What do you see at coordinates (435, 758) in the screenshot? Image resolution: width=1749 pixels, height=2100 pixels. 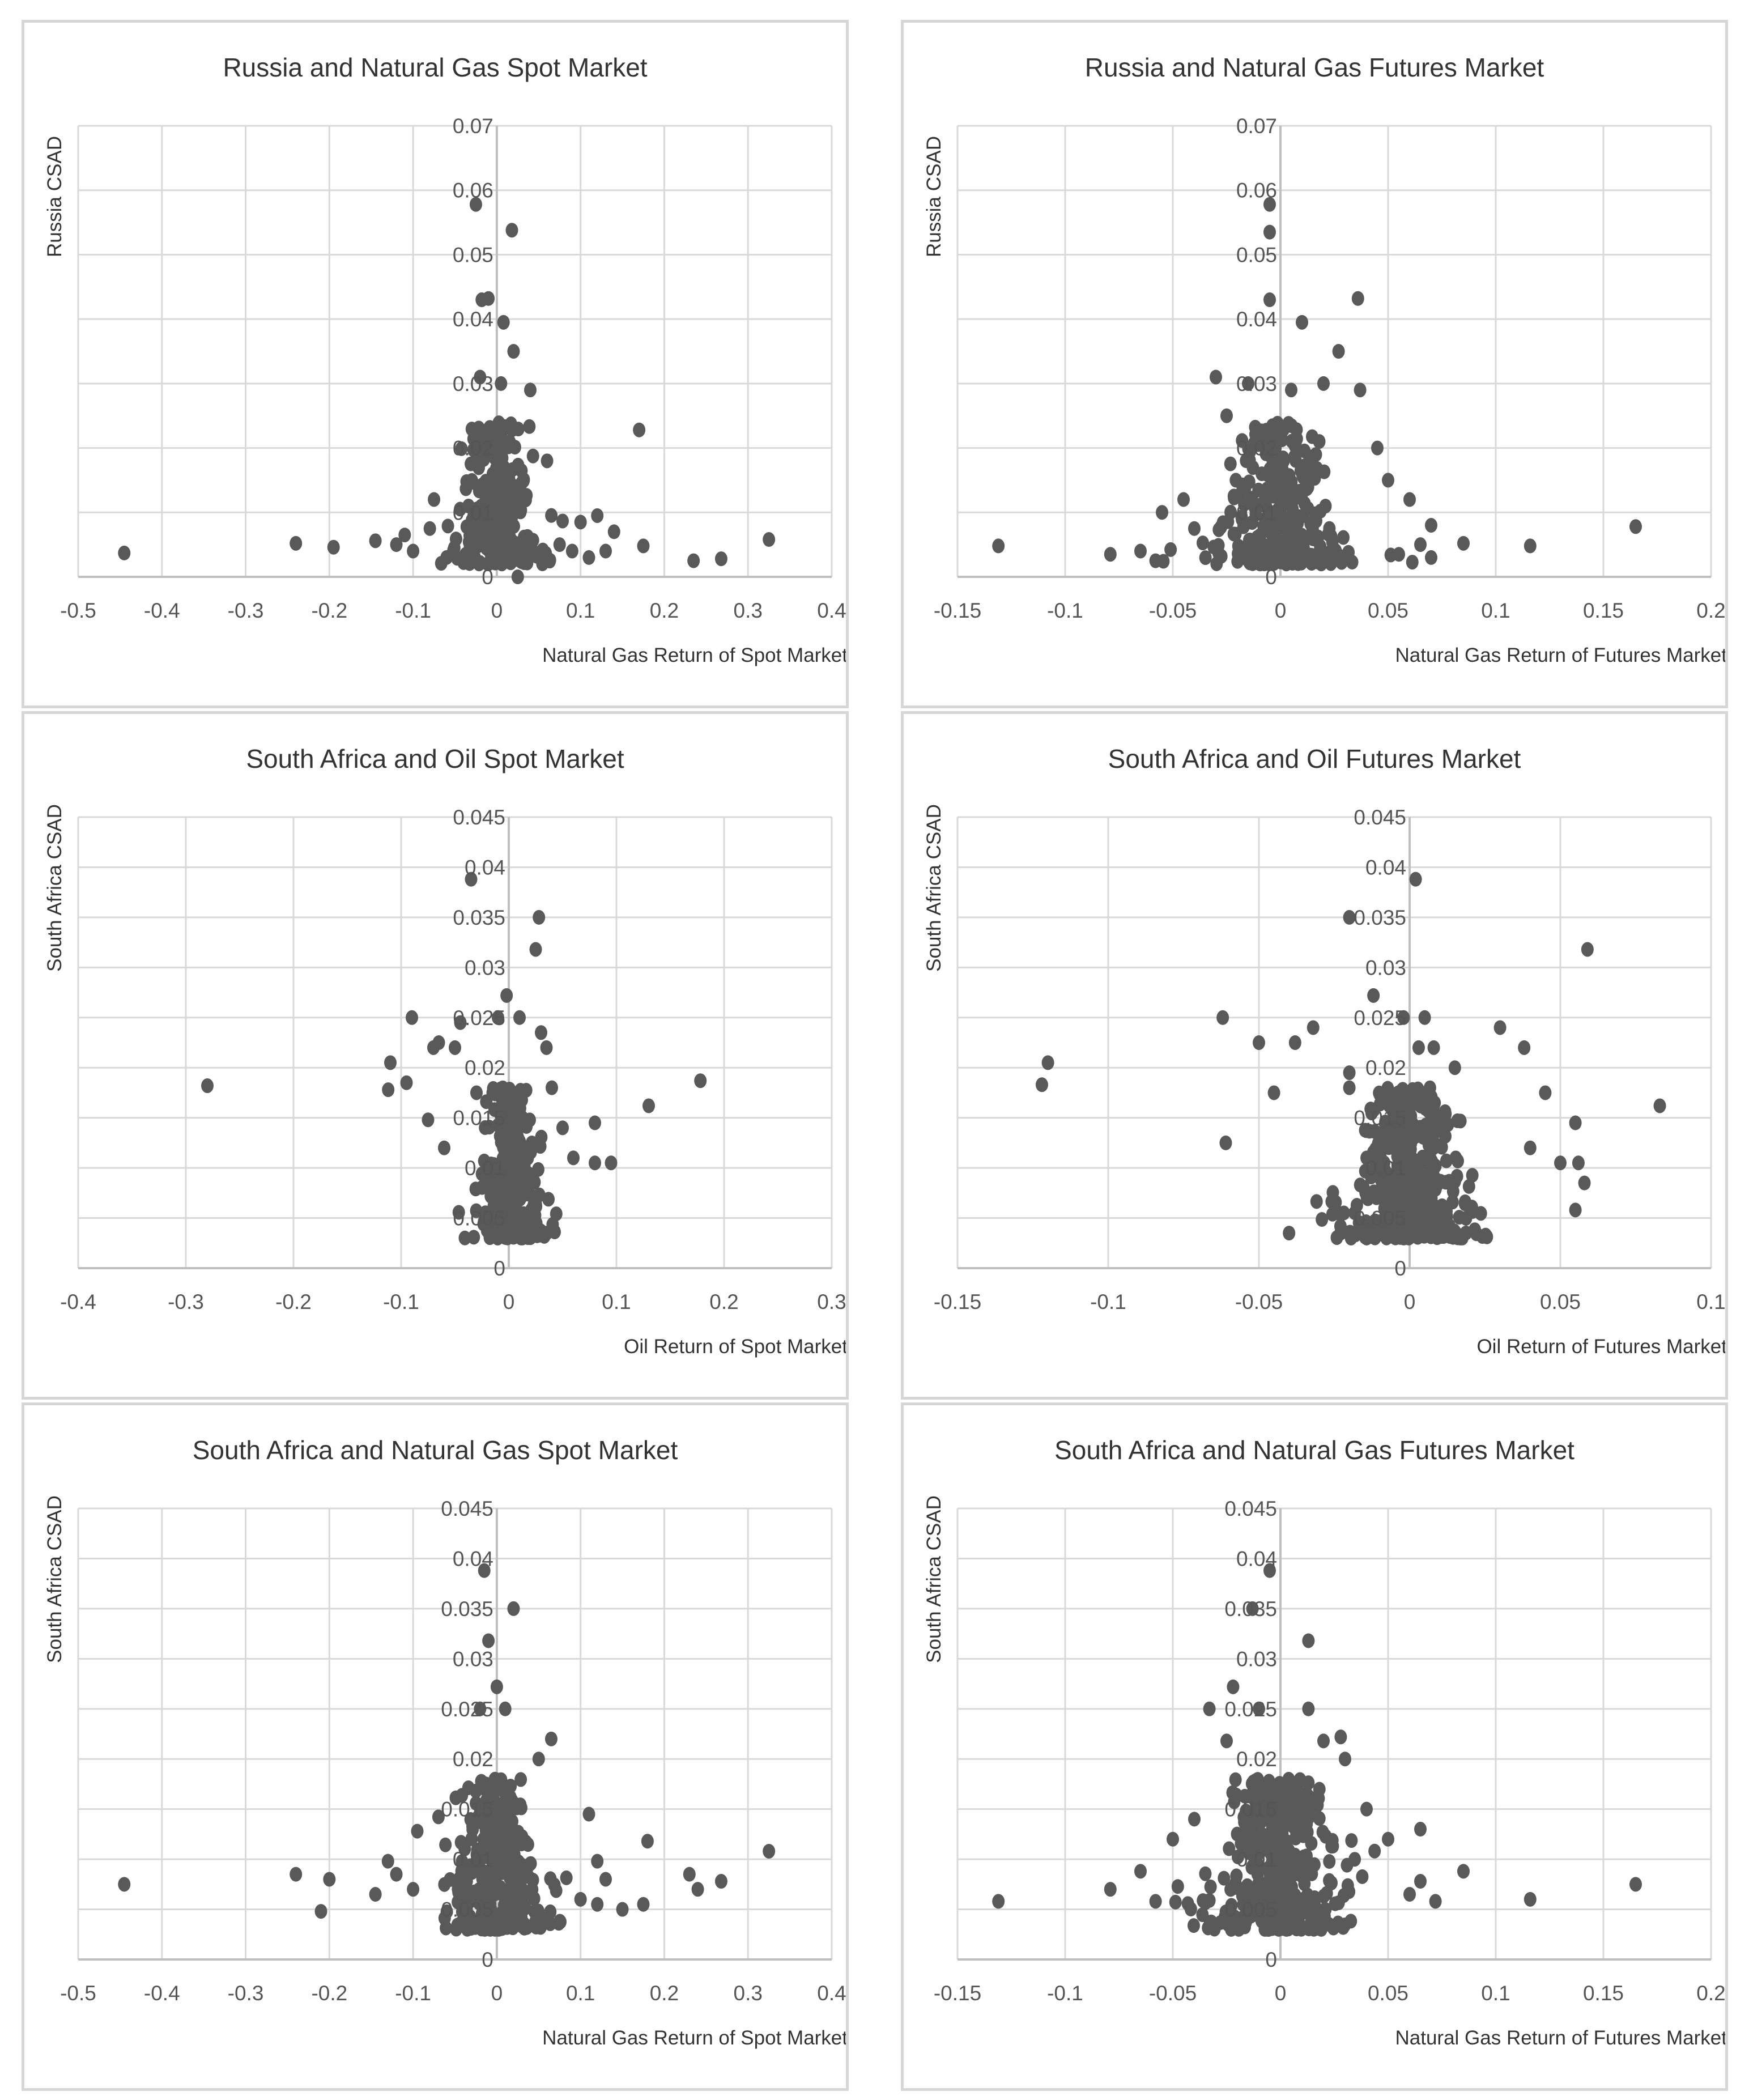 I see `chart-title: South Africa and Oil Spot Market` at bounding box center [435, 758].